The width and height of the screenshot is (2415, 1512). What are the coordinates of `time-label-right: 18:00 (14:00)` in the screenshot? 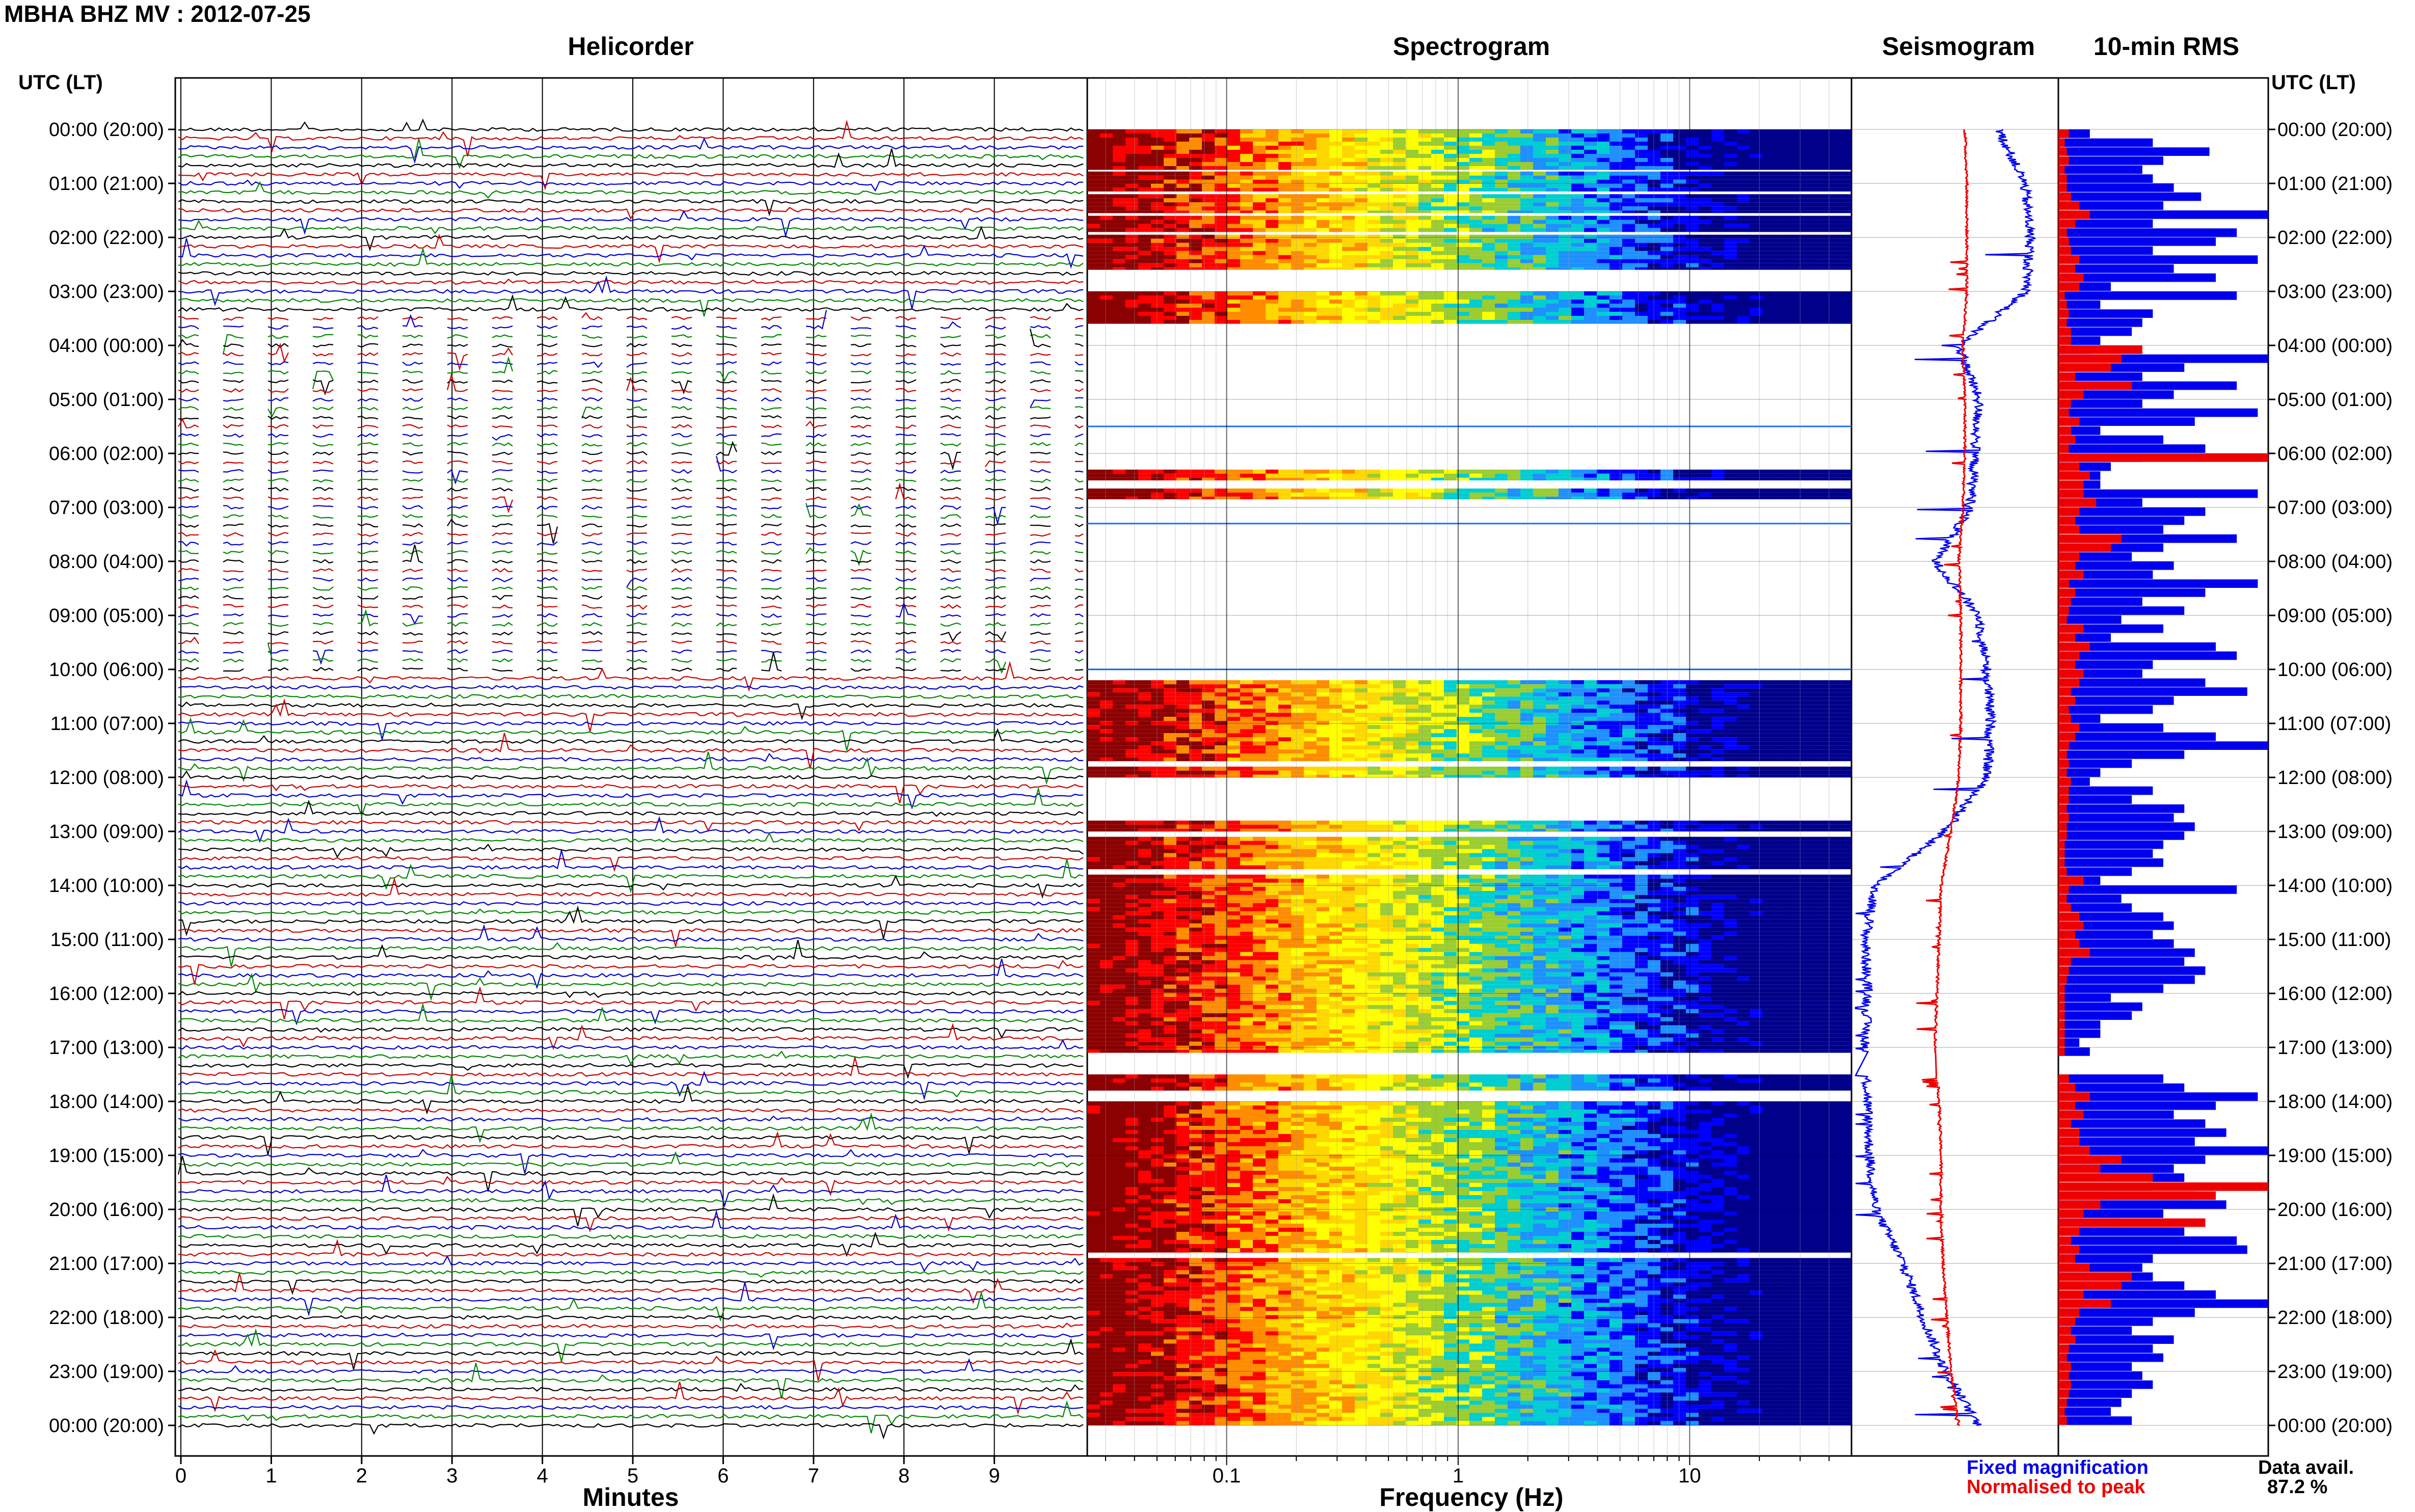 It's located at (2335, 1102).